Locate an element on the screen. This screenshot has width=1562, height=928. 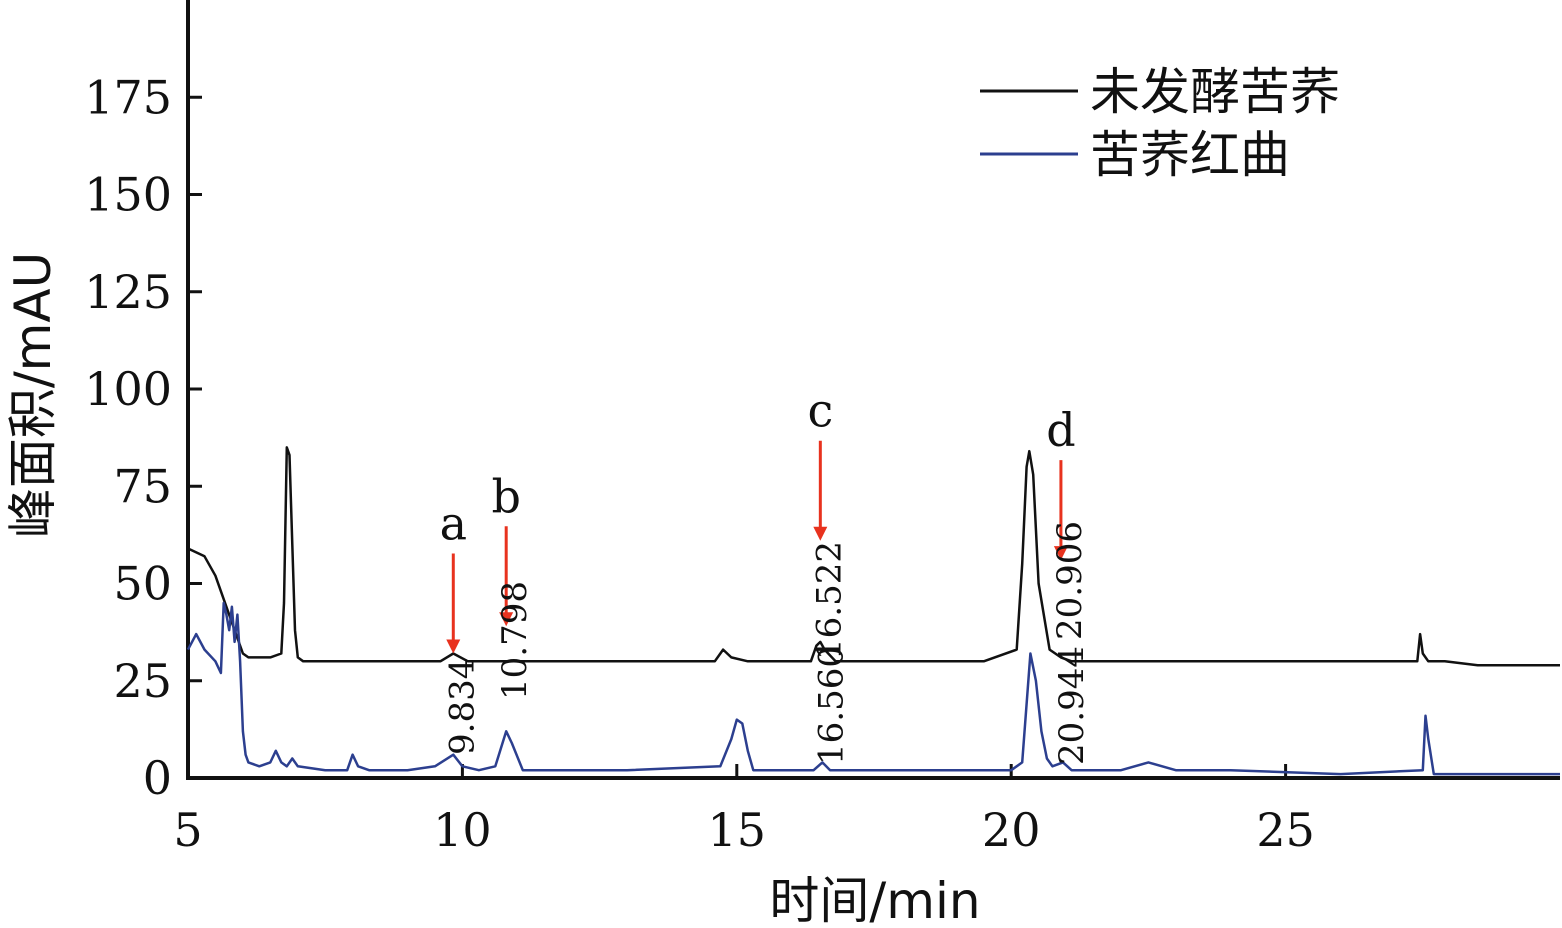
y-tick-label: 75 is located at coordinates (142, 486).